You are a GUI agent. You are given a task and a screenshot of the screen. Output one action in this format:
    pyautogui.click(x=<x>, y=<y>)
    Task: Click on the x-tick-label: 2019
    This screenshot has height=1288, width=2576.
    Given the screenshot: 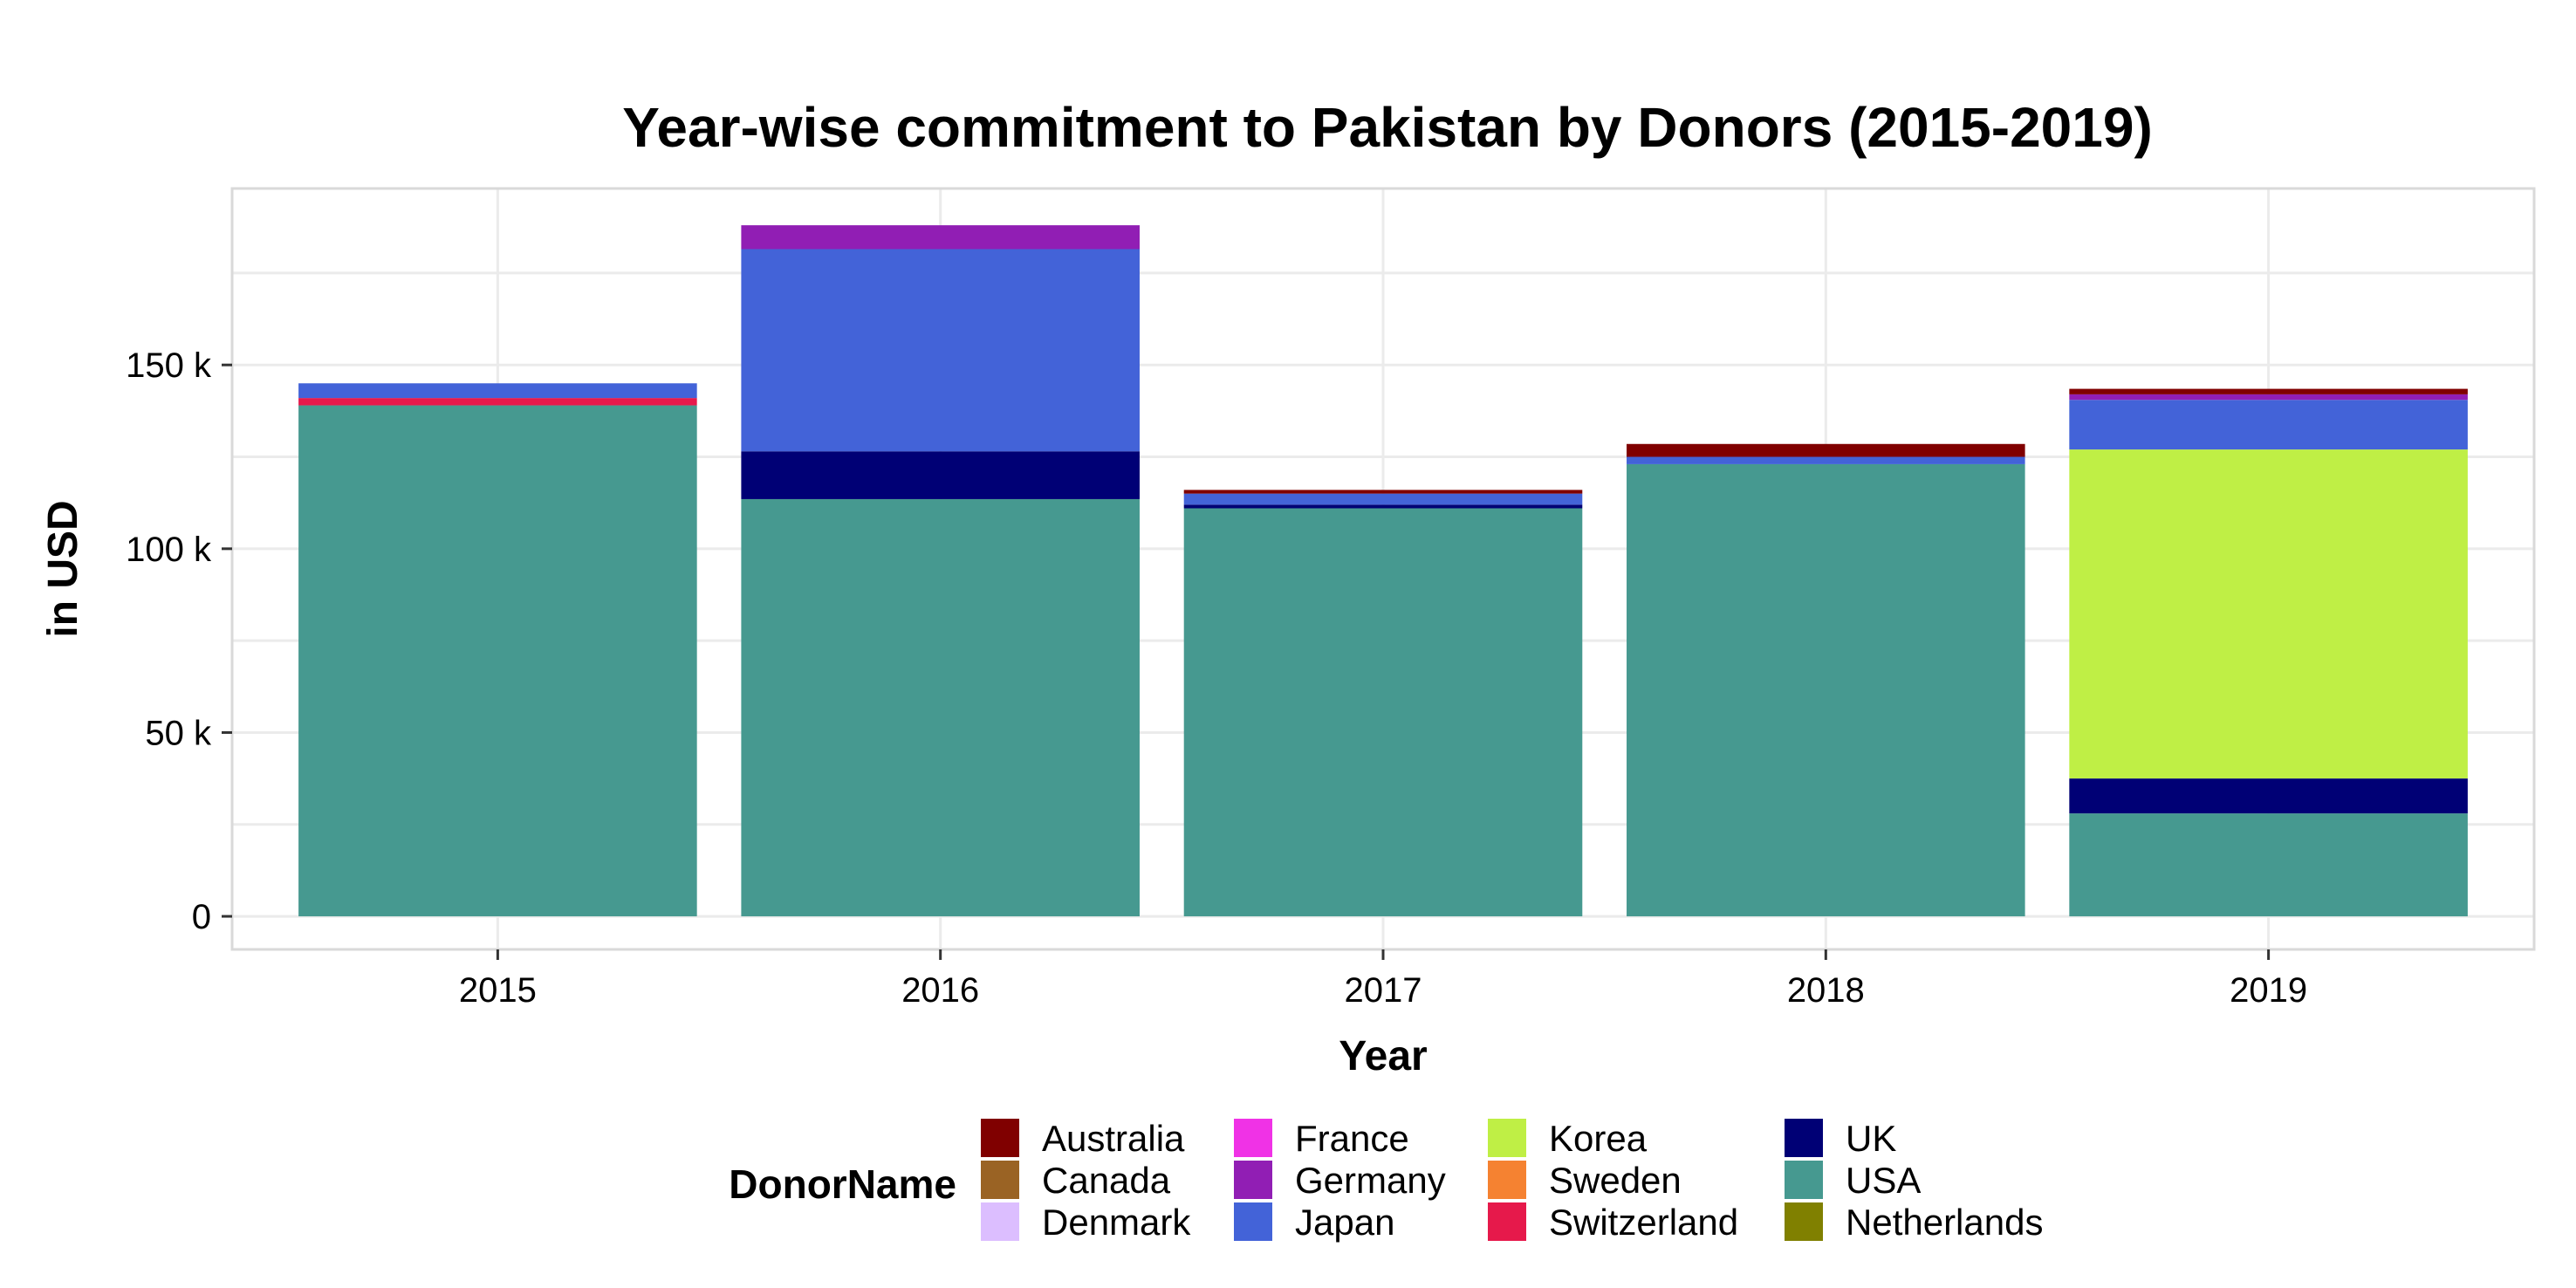 What is the action you would take?
    pyautogui.click(x=2268, y=990)
    